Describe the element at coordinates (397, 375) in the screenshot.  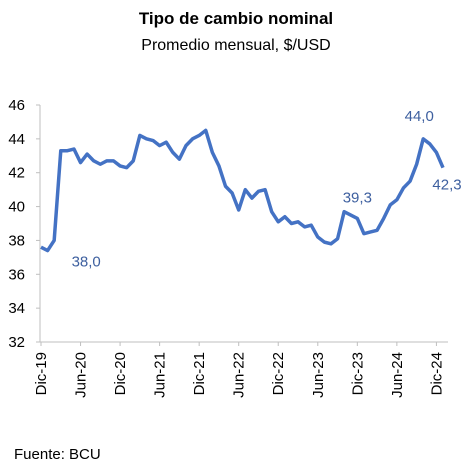
I see `x-tick-label: Jun-24` at that location.